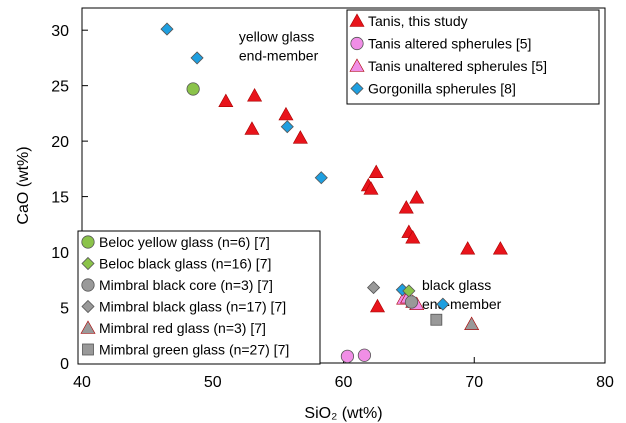  What do you see at coordinates (60, 253) in the screenshot?
I see `y-tick-label: 10` at bounding box center [60, 253].